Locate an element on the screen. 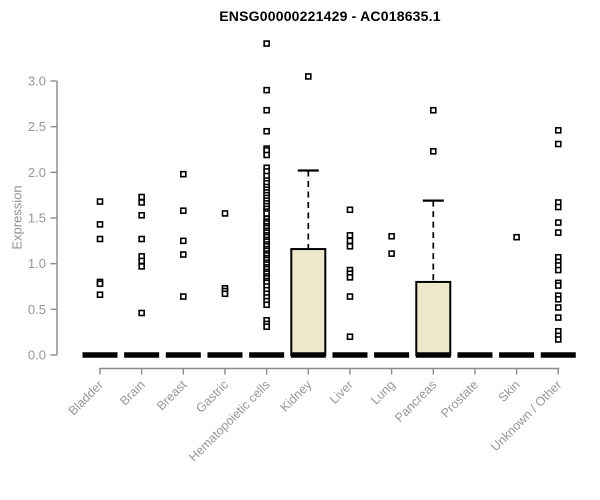 The width and height of the screenshot is (600, 500). x-category-label: Lung is located at coordinates (383, 393).